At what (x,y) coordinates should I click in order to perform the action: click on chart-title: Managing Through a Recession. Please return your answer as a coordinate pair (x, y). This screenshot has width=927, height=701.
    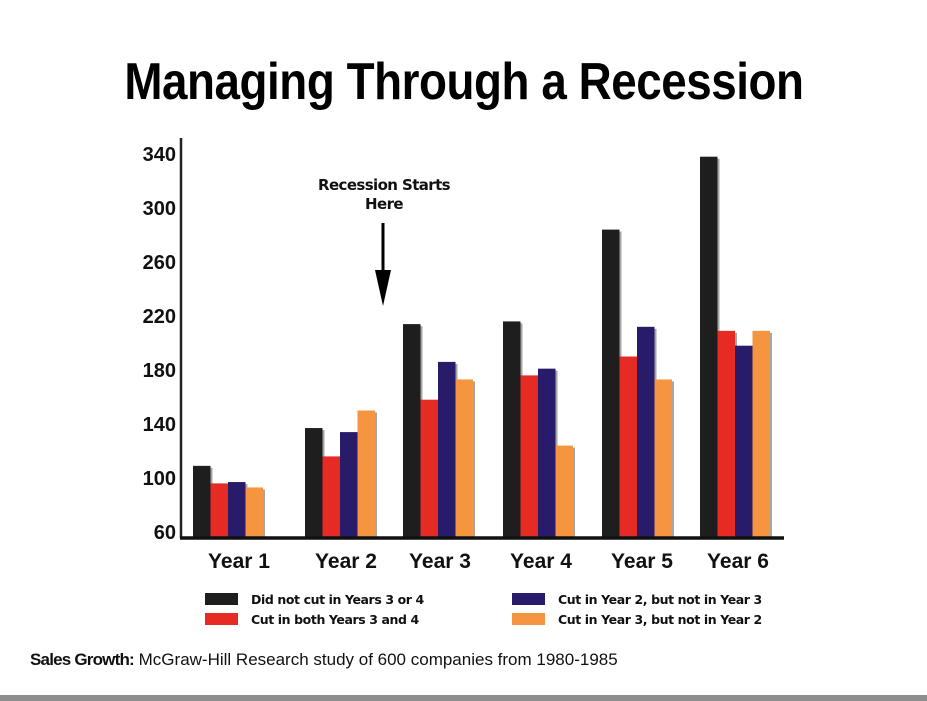
    Looking at the image, I should click on (463, 82).